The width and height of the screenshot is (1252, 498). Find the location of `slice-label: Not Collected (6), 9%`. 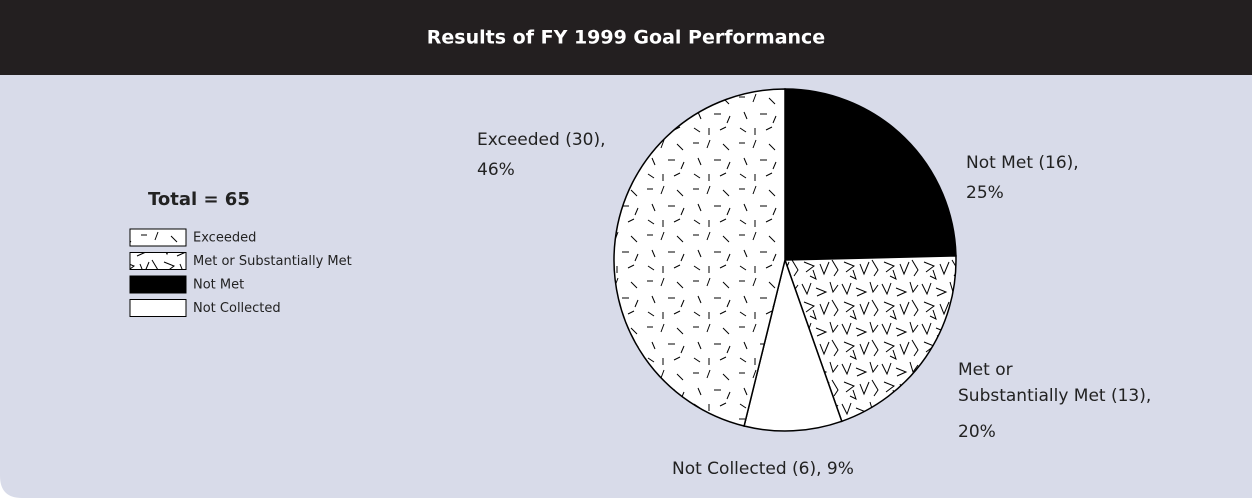

slice-label: Not Collected (6), 9% is located at coordinates (763, 469).